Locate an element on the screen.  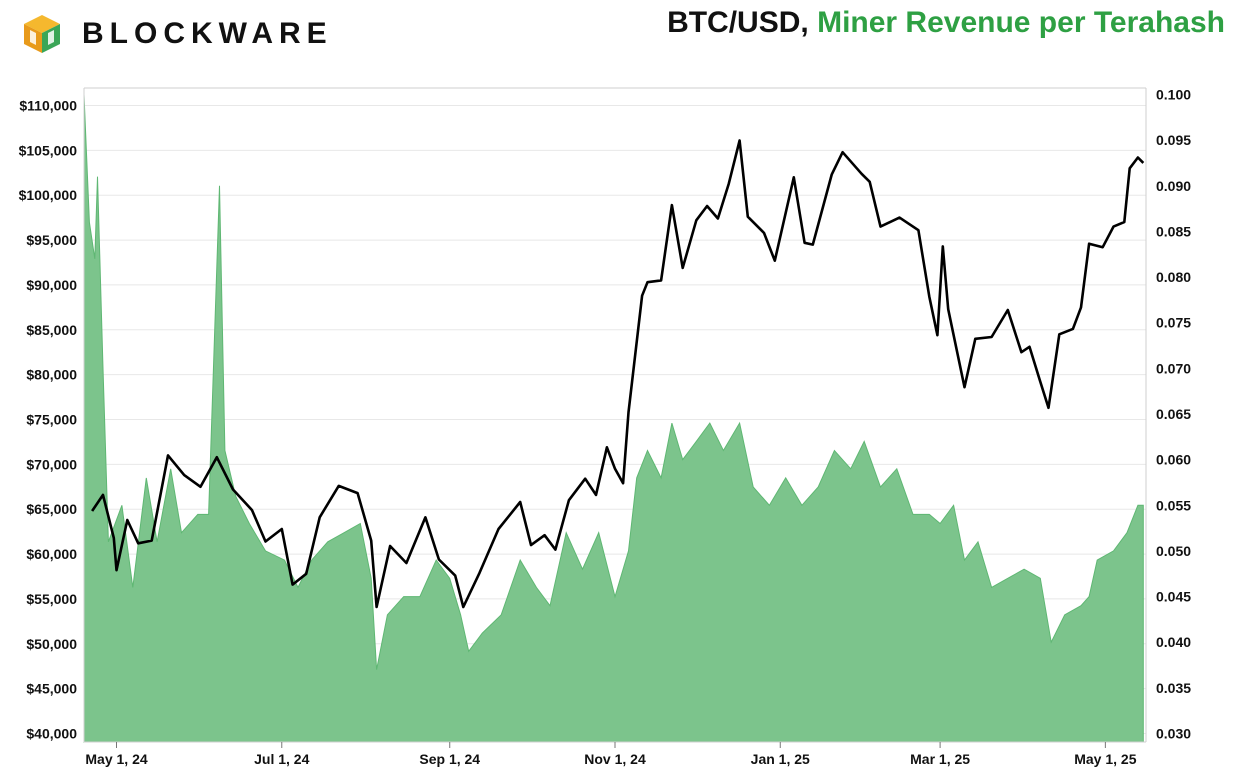
y-right-tick-label: 0.060 is located at coordinates (1173, 460).